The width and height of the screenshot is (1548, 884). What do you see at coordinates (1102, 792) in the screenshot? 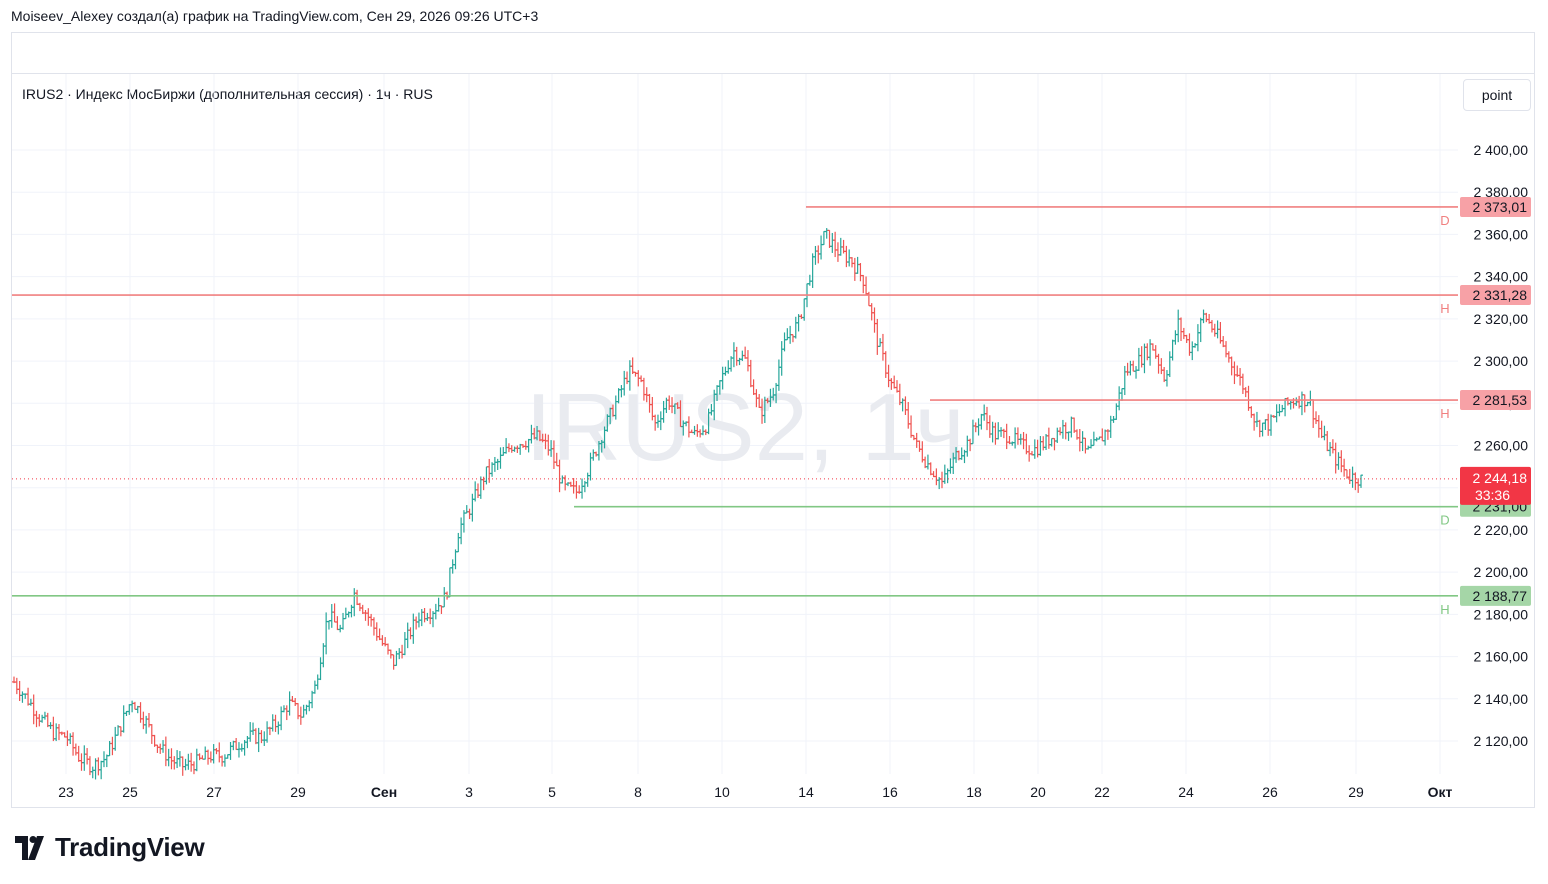
I see `x-tick-label: 22` at bounding box center [1102, 792].